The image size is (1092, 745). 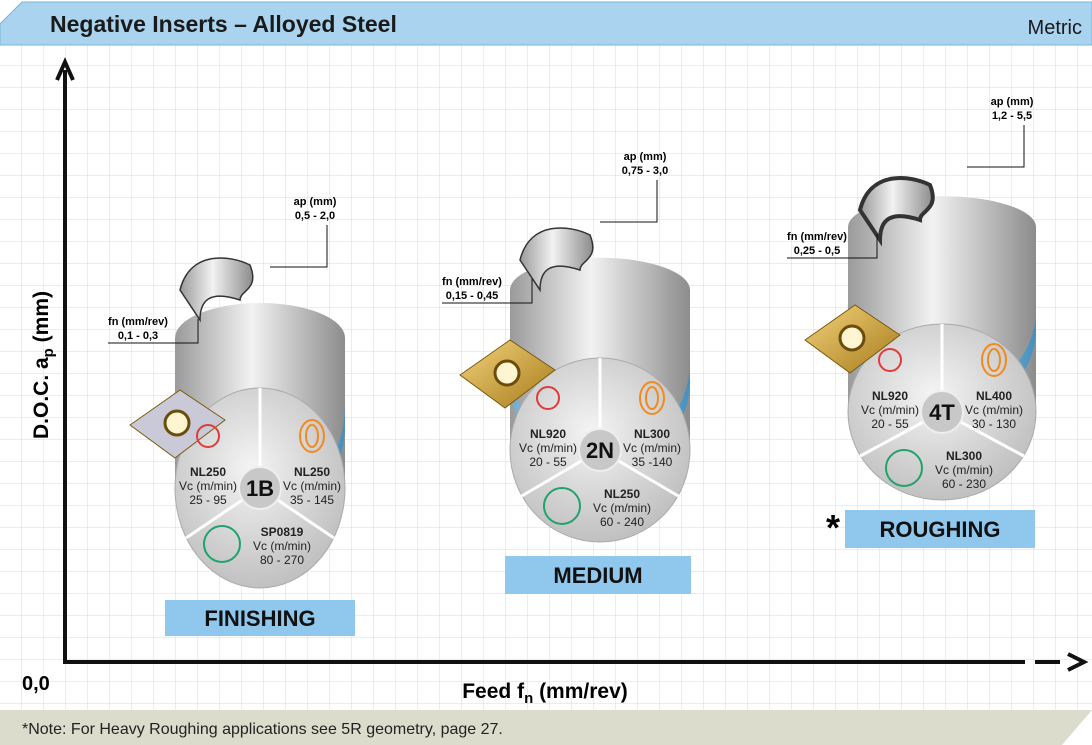 I want to click on category-label: ROUGHING, so click(x=940, y=529).